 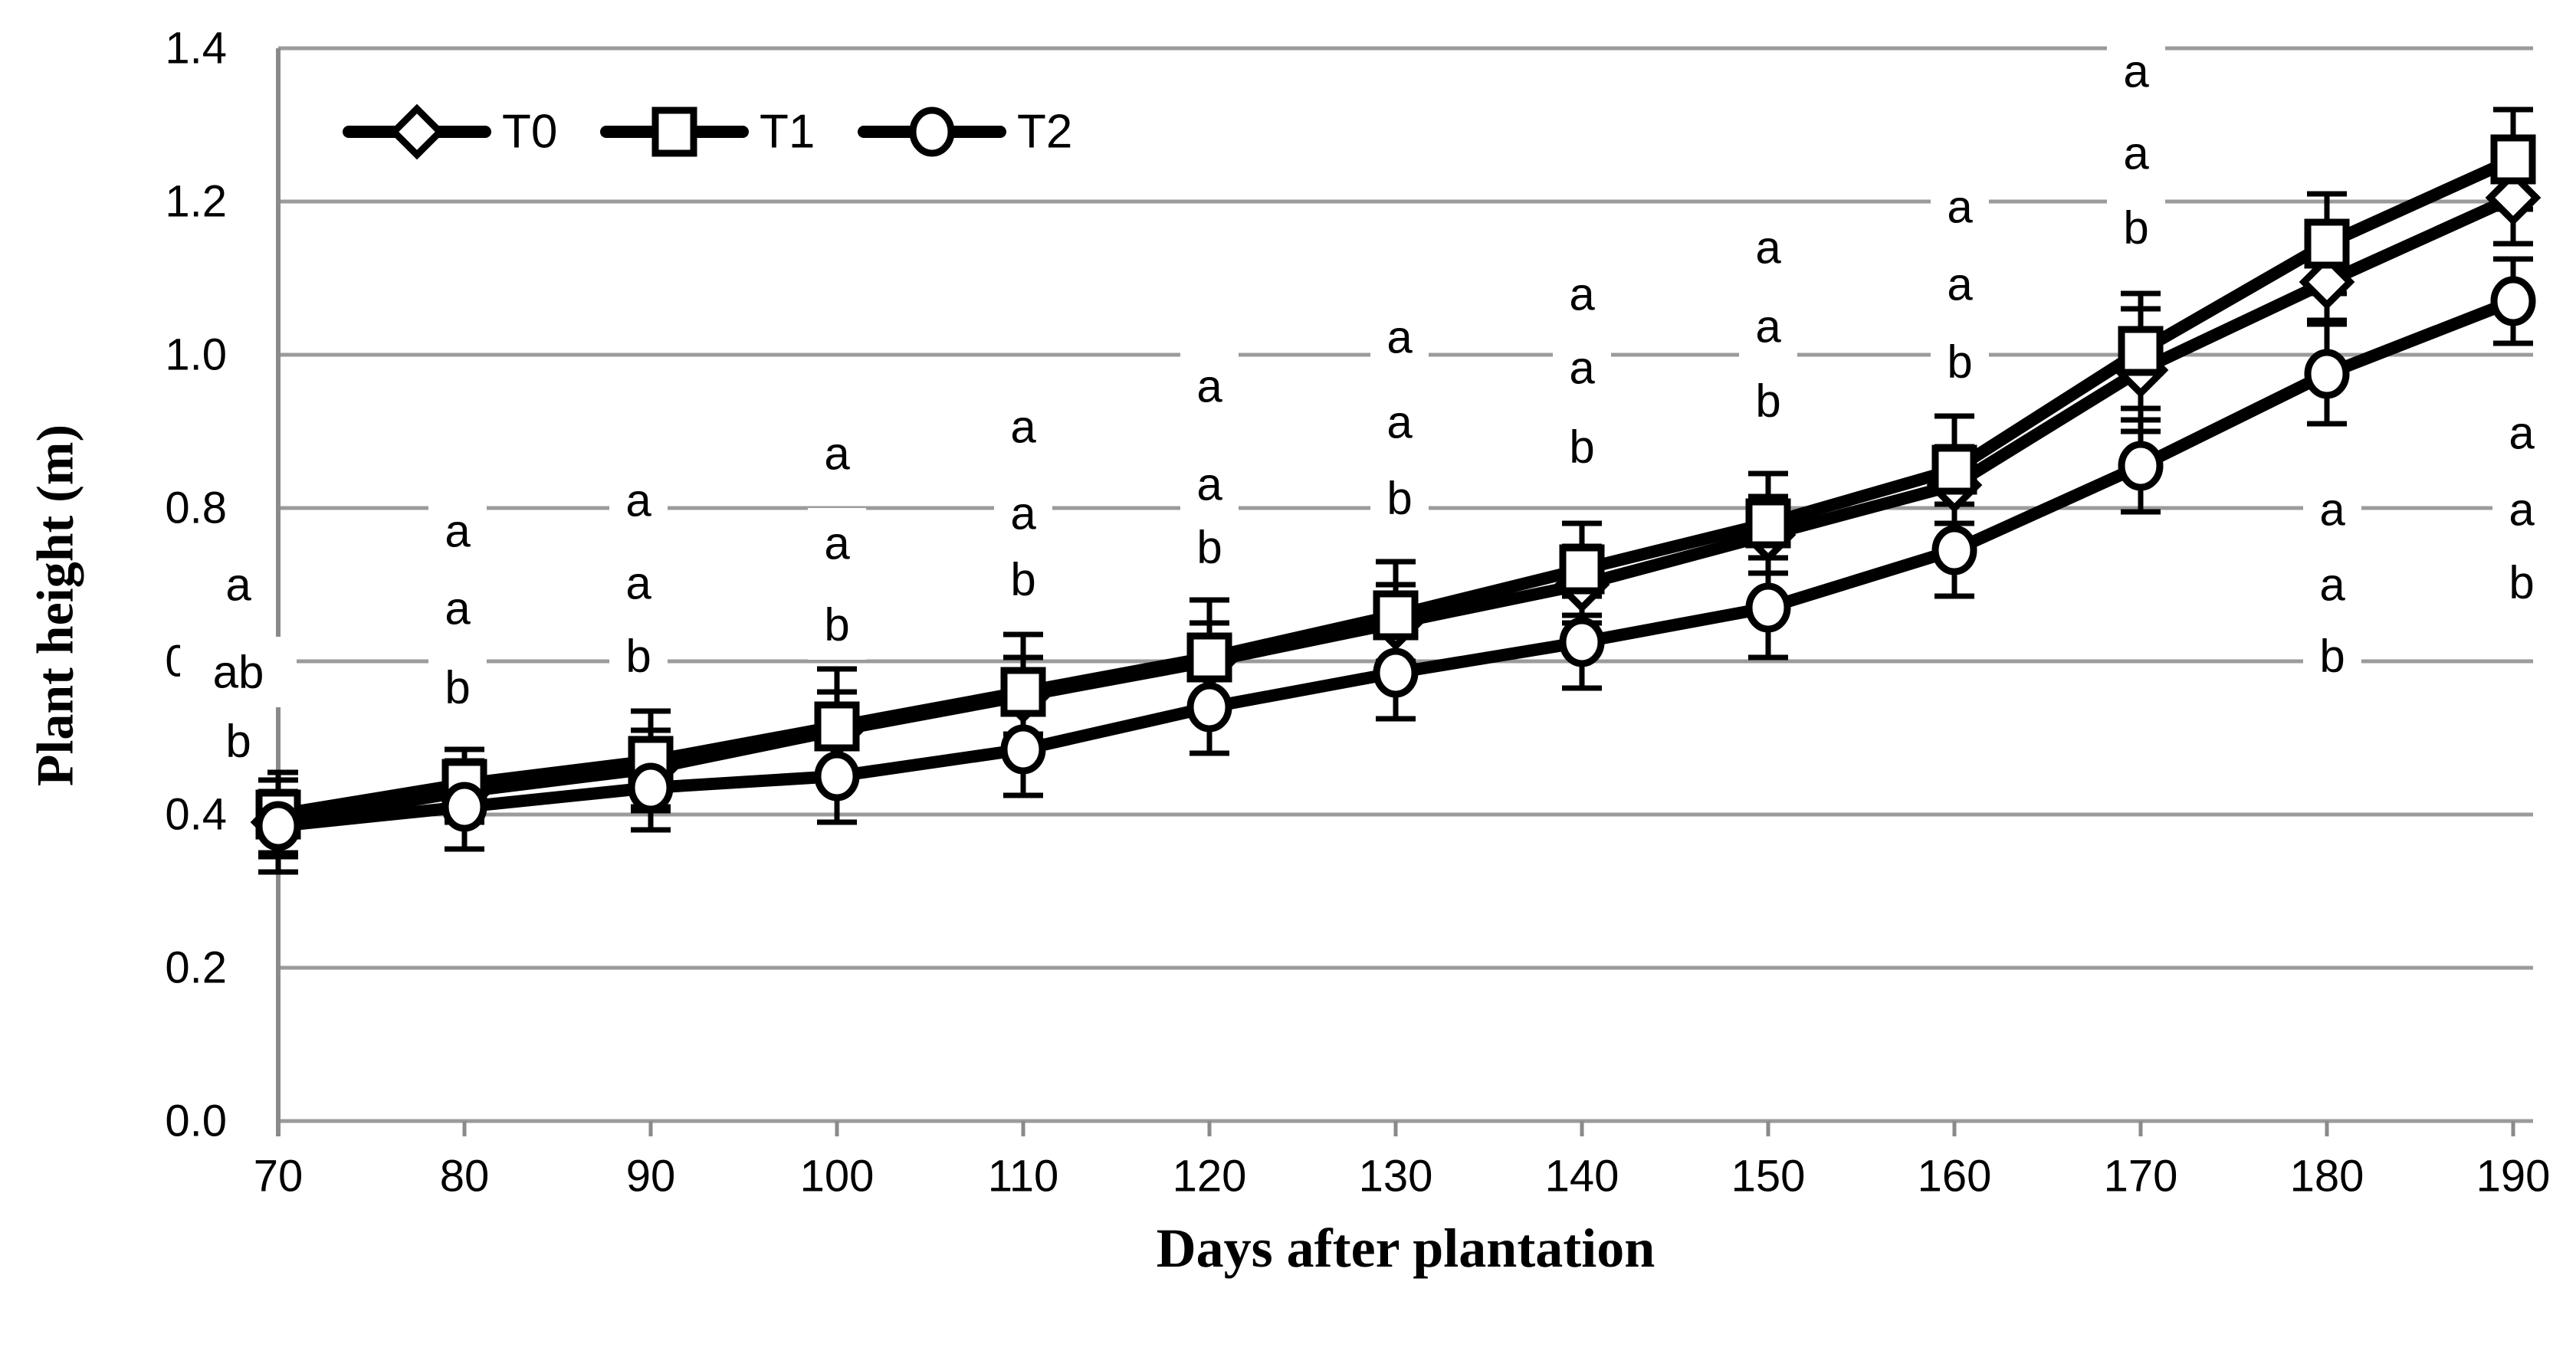 I want to click on x-tick-label: 190, so click(x=2513, y=1176).